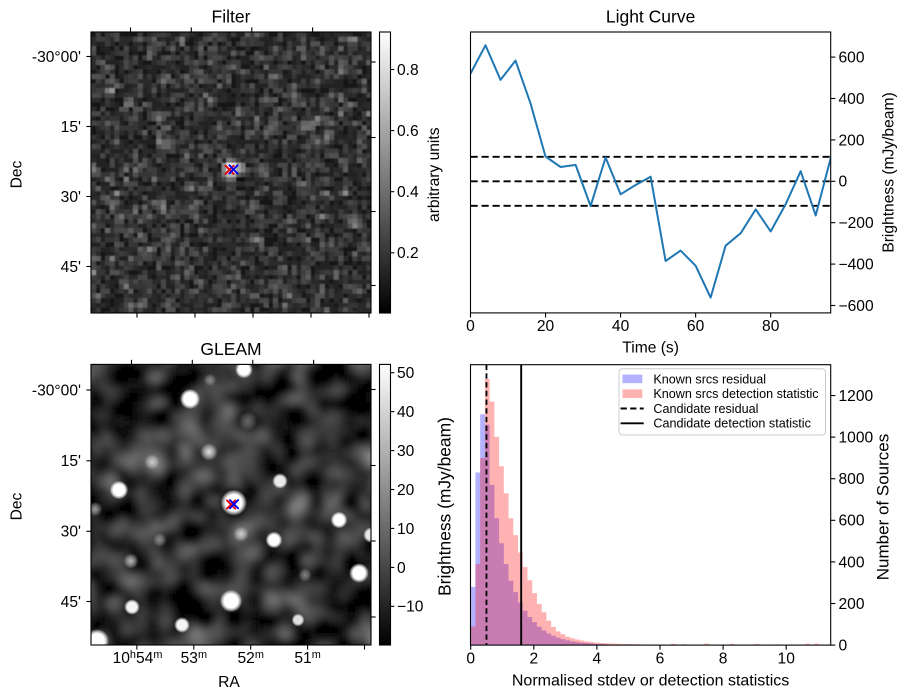  I want to click on svg-text: Time (s), so click(650, 348).